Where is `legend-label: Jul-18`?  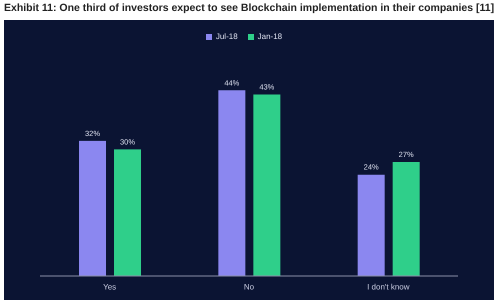 legend-label: Jul-18 is located at coordinates (227, 36).